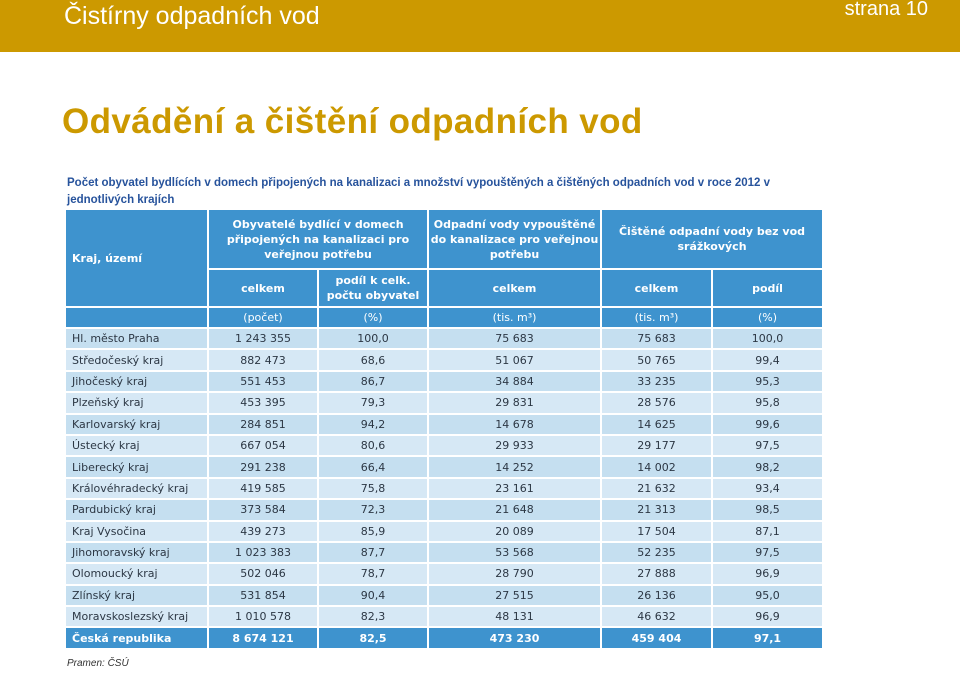  What do you see at coordinates (263, 445) in the screenshot?
I see `population: 667 054` at bounding box center [263, 445].